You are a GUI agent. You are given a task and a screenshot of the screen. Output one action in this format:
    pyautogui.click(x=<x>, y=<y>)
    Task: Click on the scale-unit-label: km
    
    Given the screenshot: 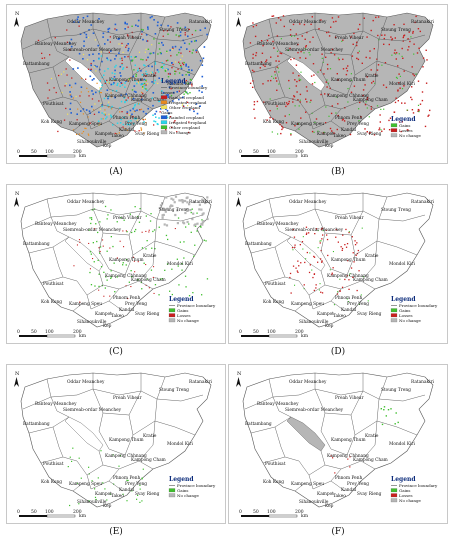 What is the action you would take?
    pyautogui.click(x=83, y=336)
    